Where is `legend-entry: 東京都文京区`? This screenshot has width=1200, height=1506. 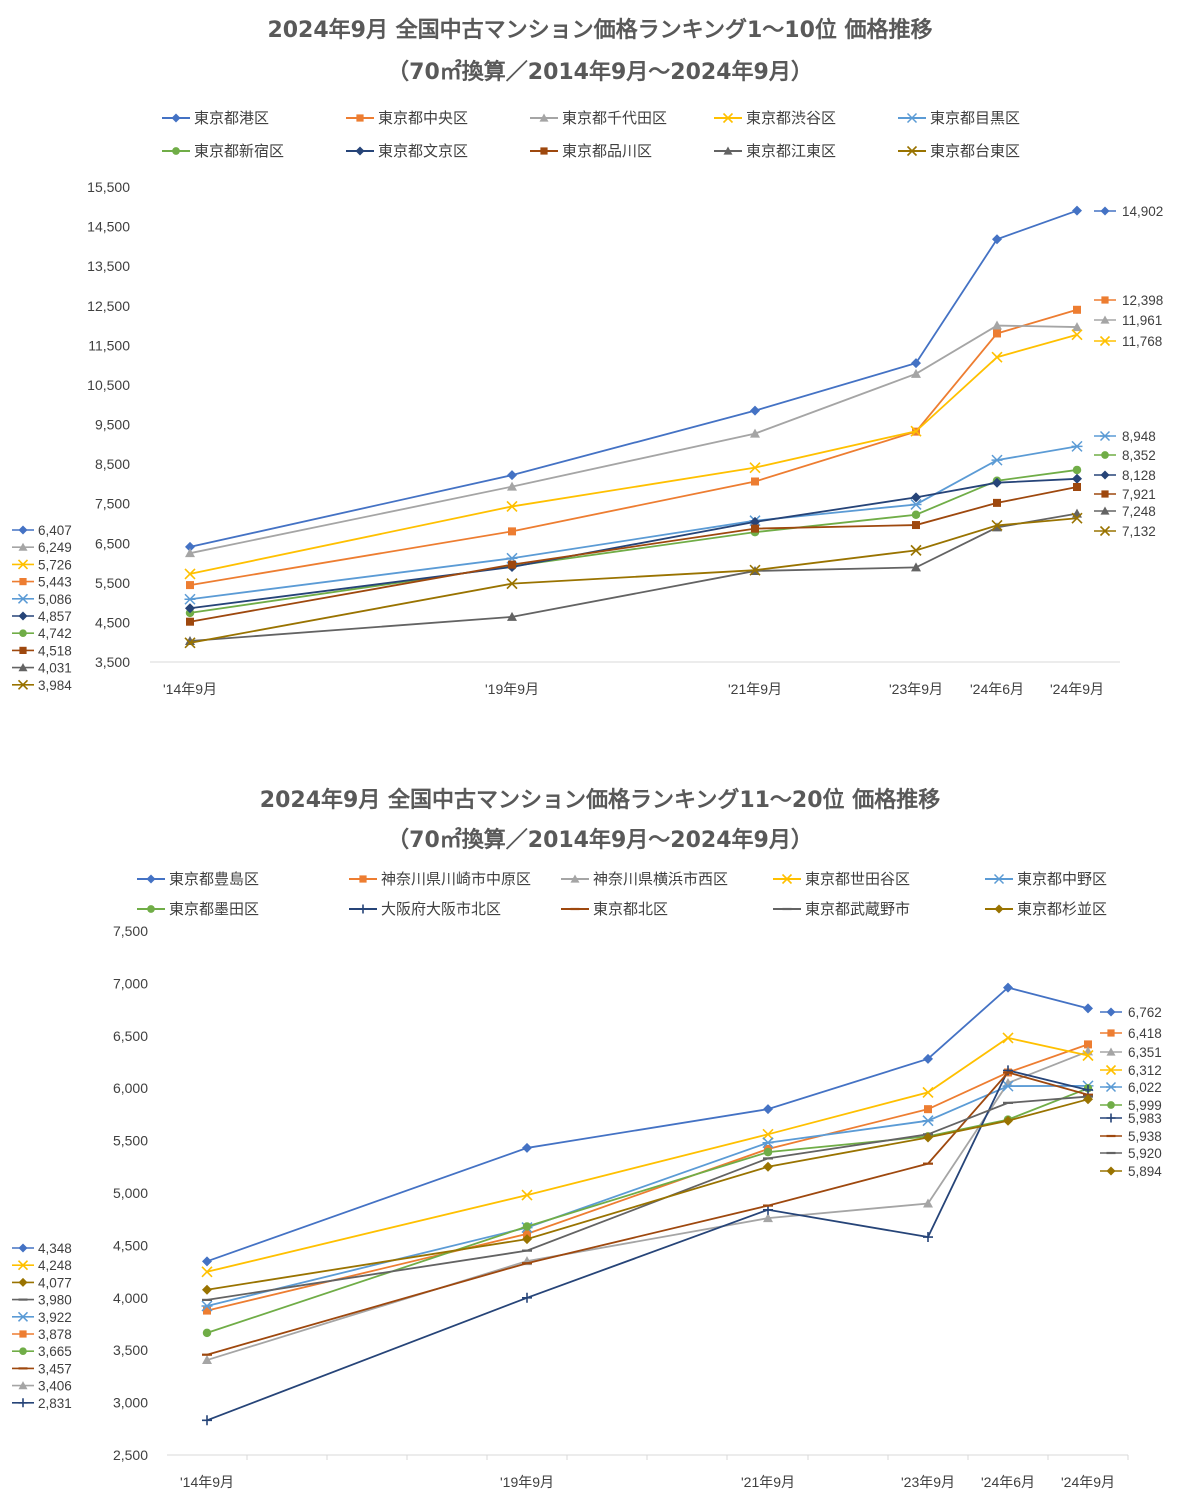
legend-entry: 東京都文京区 is located at coordinates (407, 151).